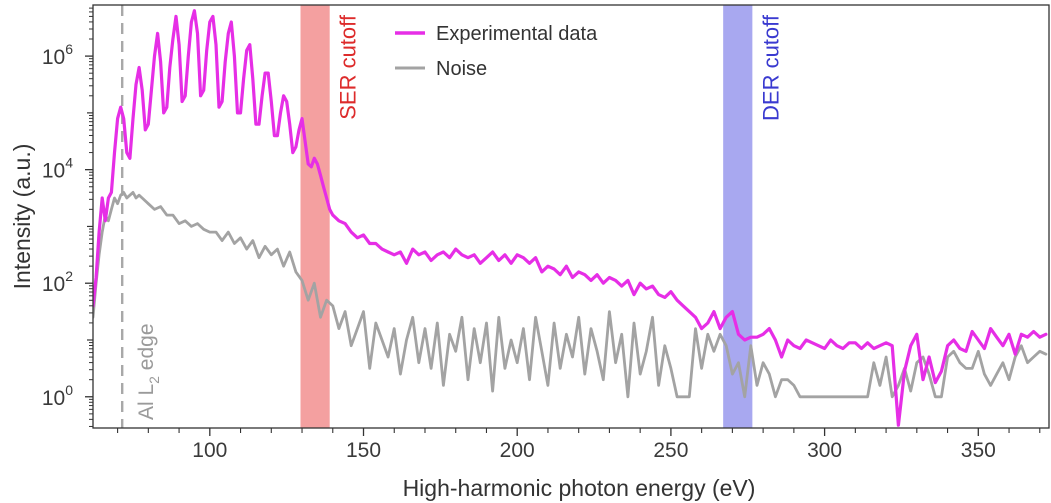 Image resolution: width=1051 pixels, height=503 pixels. What do you see at coordinates (69, 276) in the screenshot?
I see `y-tick-exponent: 2` at bounding box center [69, 276].